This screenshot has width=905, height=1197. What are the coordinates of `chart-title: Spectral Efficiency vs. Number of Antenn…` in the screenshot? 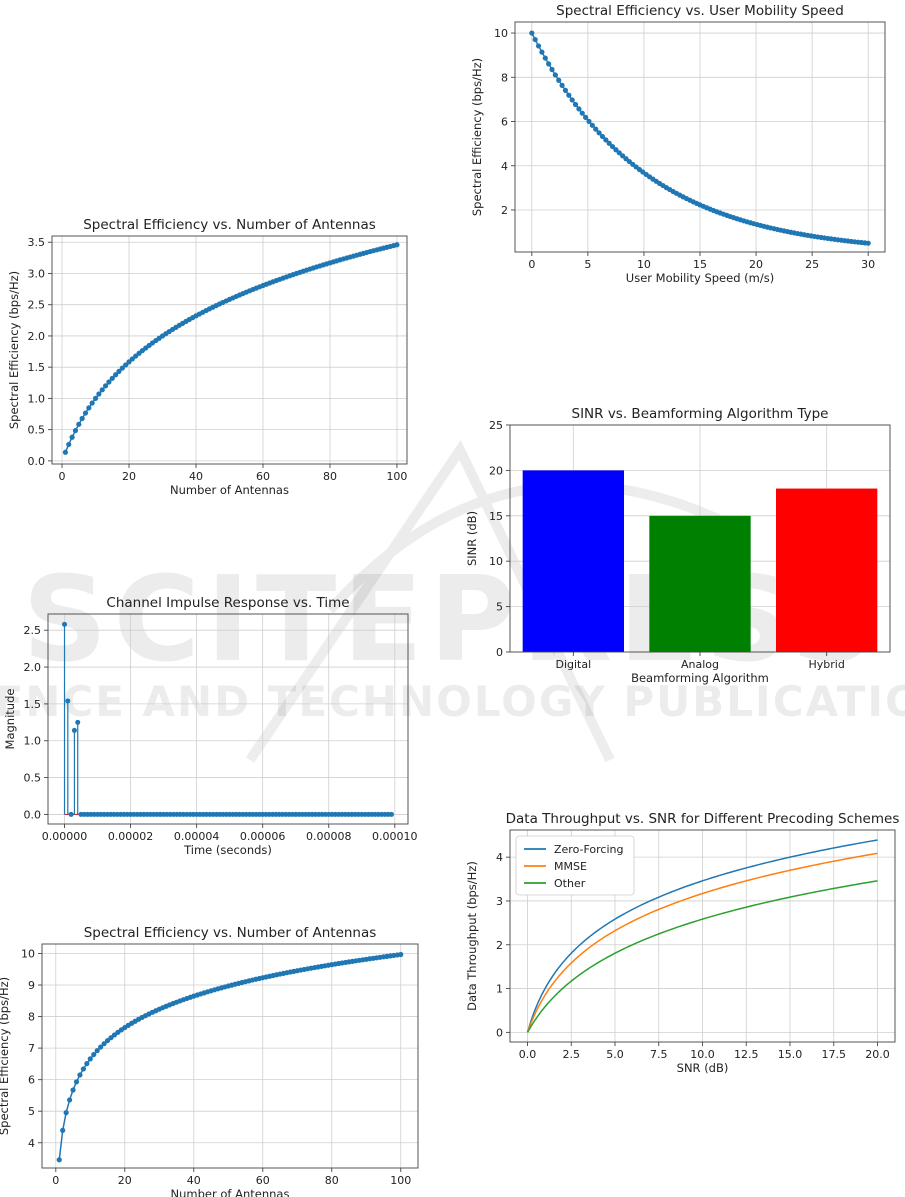 It's located at (229, 225).